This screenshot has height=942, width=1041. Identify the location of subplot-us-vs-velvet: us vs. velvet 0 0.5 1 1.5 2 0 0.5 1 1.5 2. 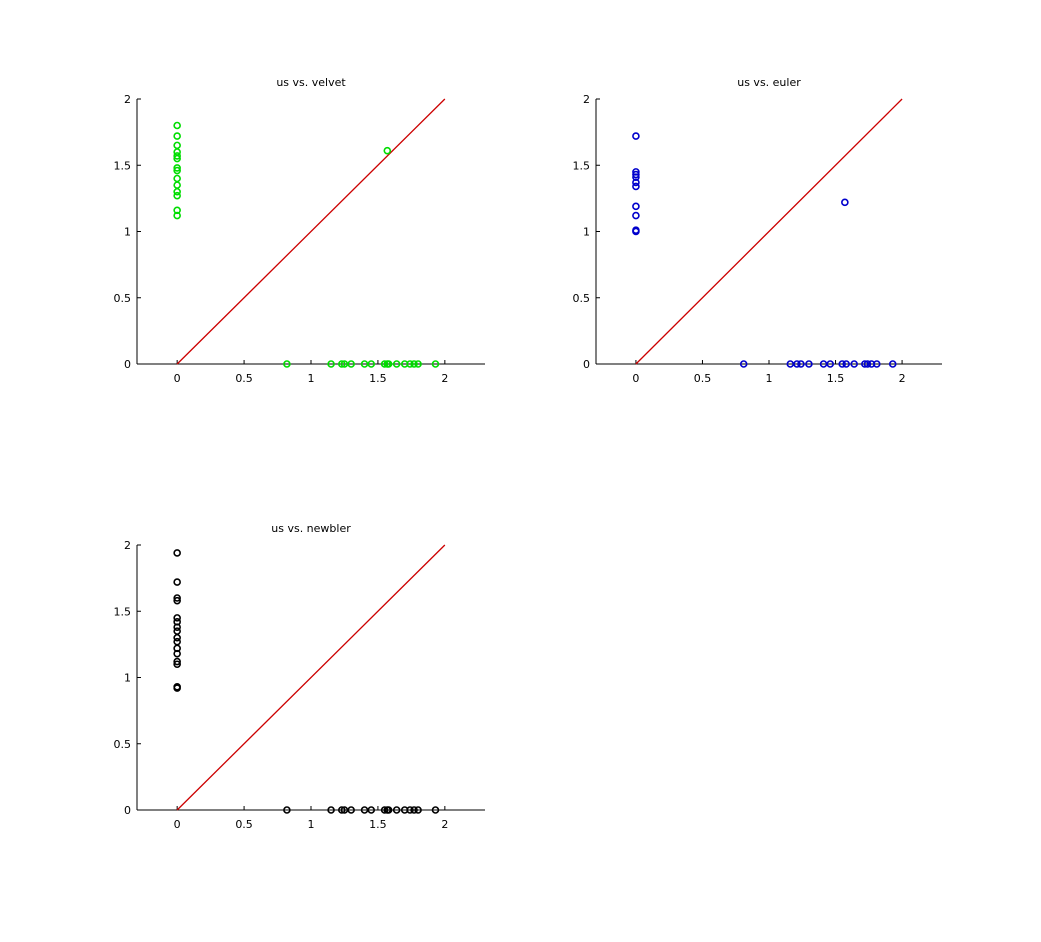
(299, 230).